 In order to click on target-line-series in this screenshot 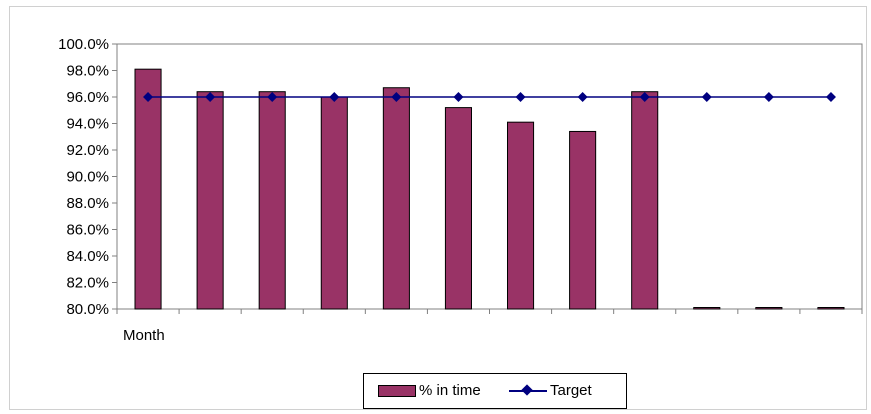, I will do `click(489, 97)`.